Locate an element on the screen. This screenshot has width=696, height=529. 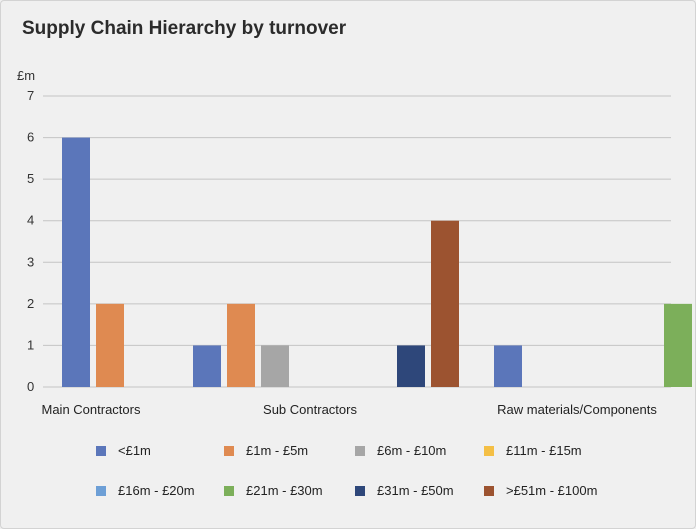
x-category-label: Main Contractors is located at coordinates (91, 409).